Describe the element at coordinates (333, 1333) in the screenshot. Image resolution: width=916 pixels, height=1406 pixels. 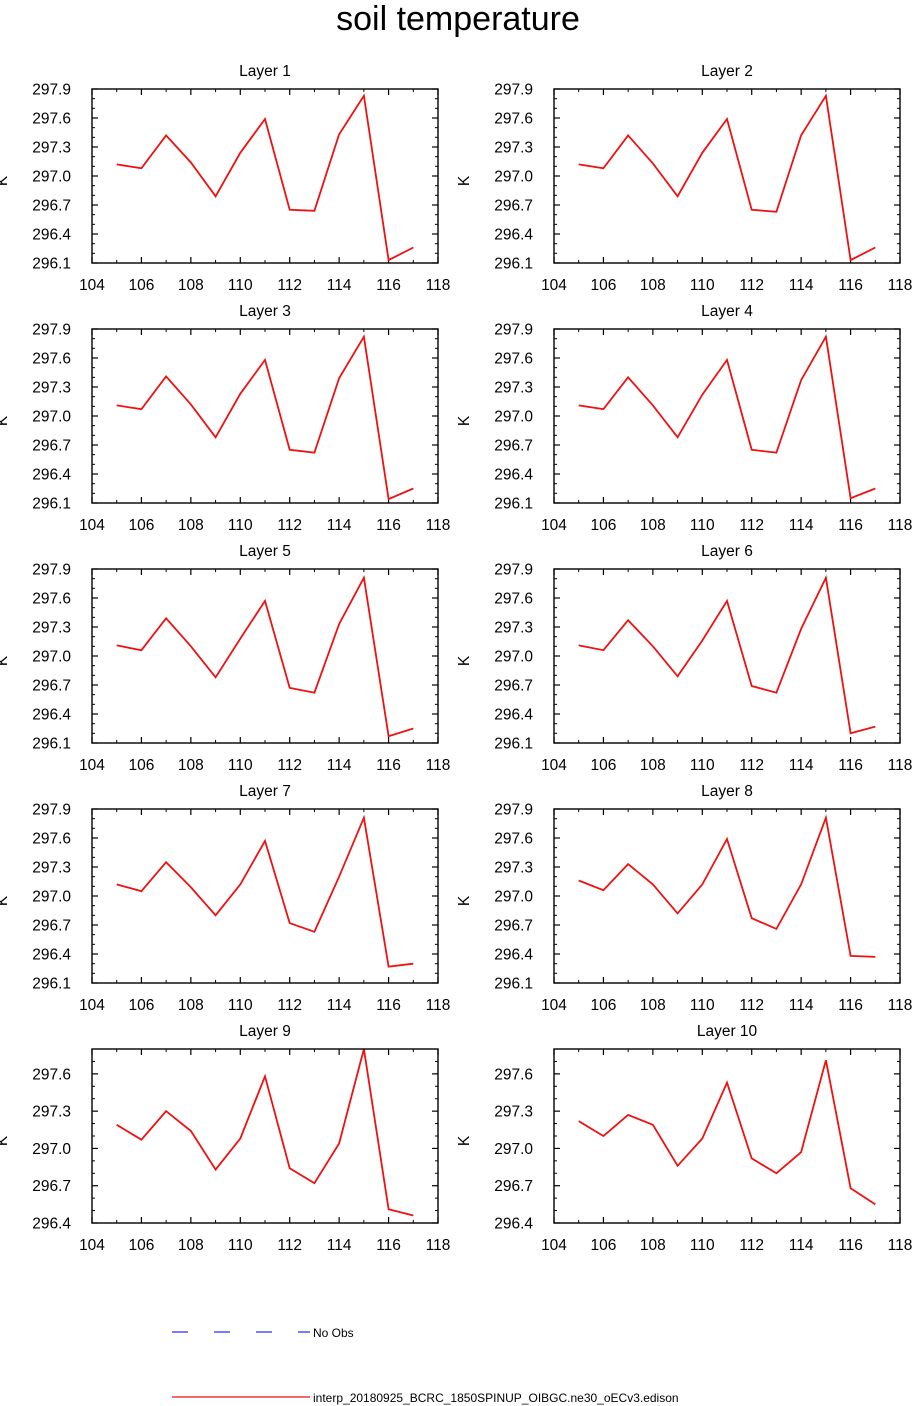
I see `legend-no-obs-label: No Obs` at that location.